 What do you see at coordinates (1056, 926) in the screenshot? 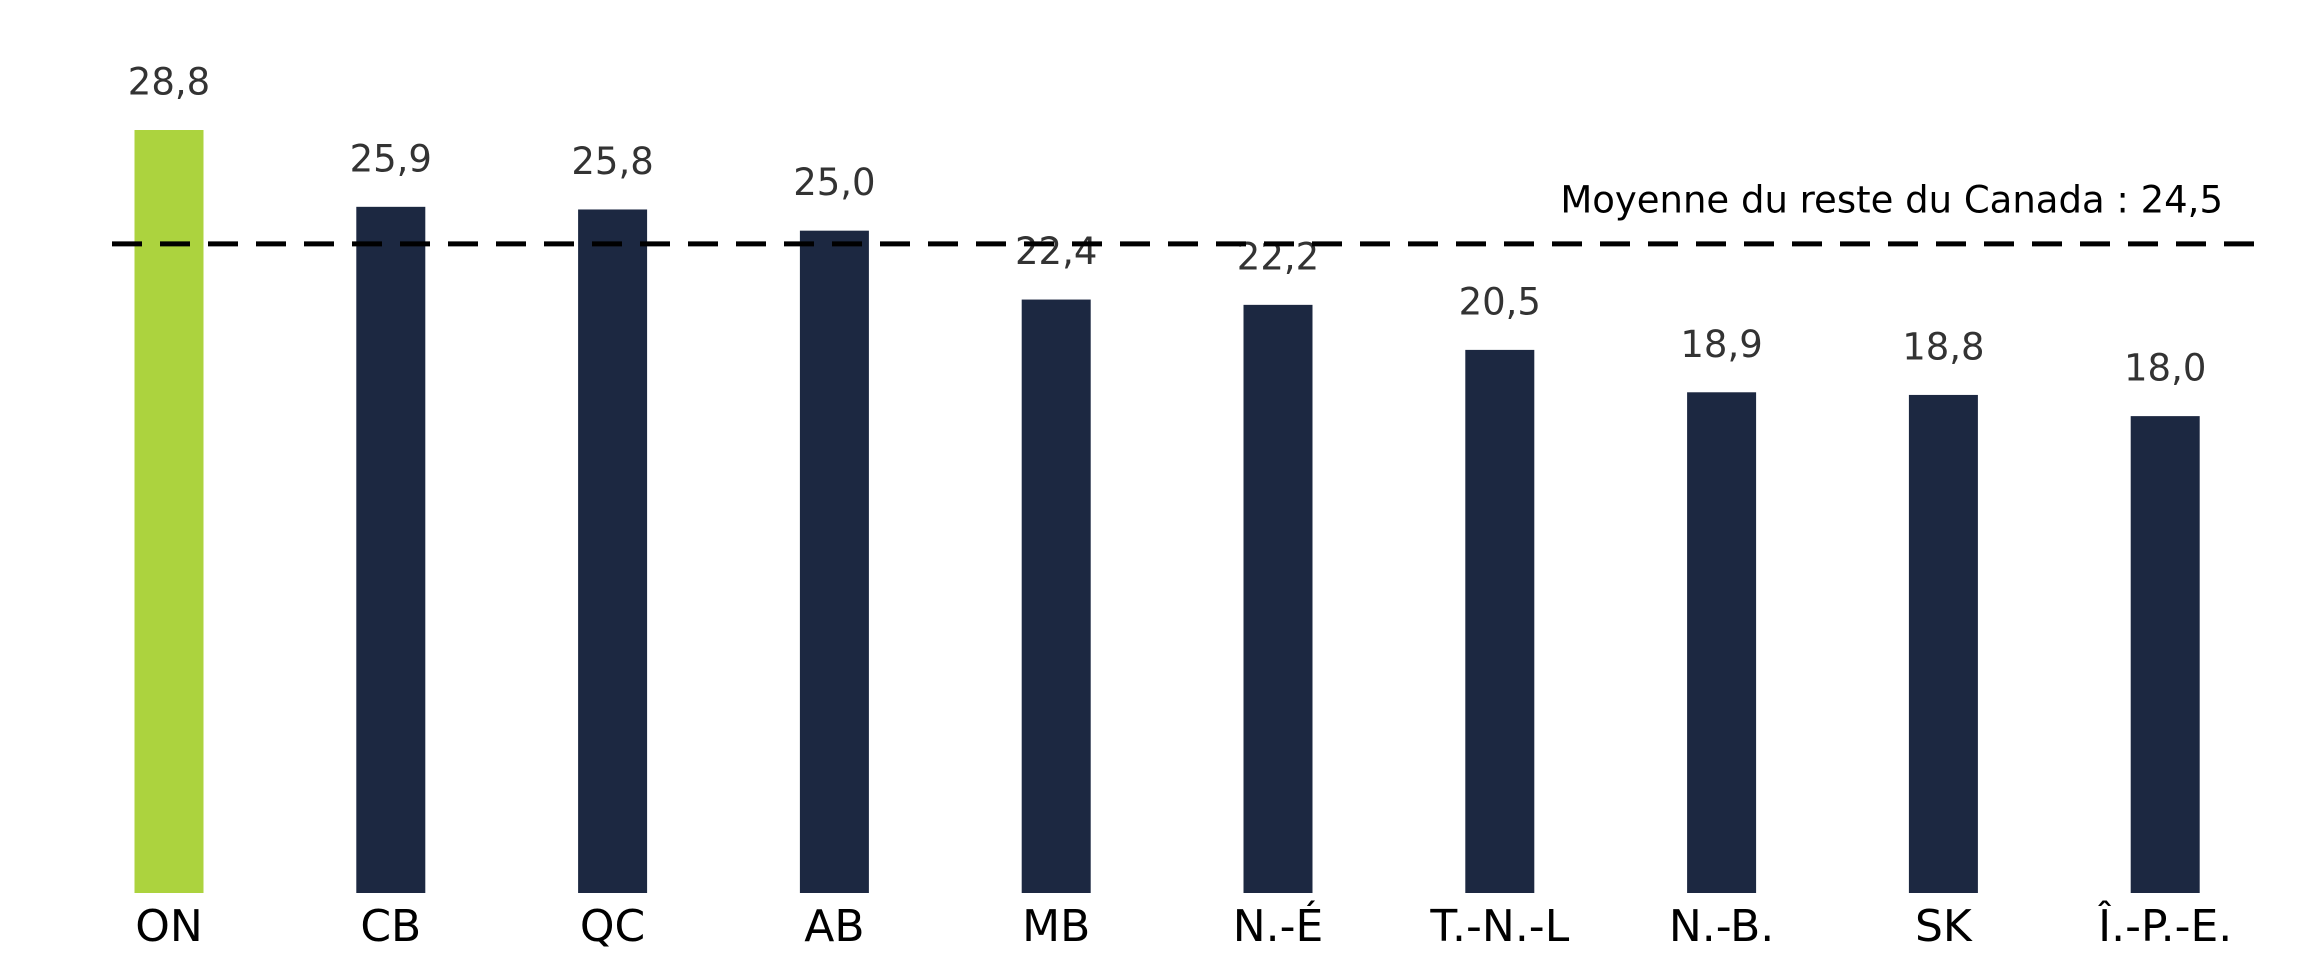
I see `x-tick-label: MB` at bounding box center [1056, 926].